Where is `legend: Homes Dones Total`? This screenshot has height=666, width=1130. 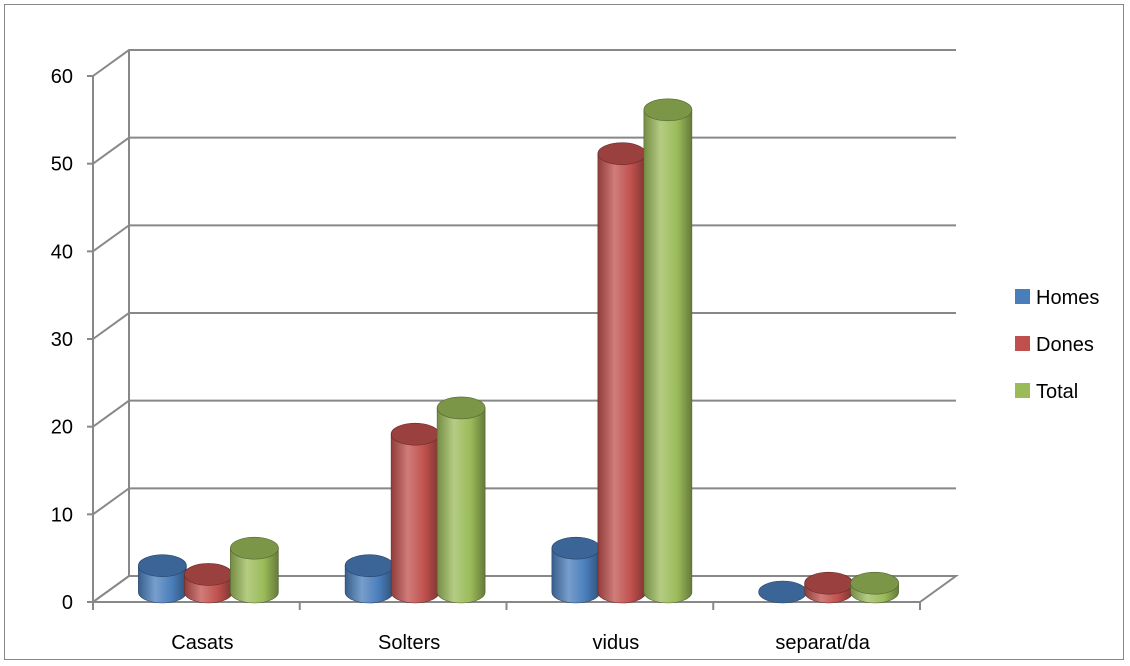 legend: Homes Dones Total is located at coordinates (1057, 345).